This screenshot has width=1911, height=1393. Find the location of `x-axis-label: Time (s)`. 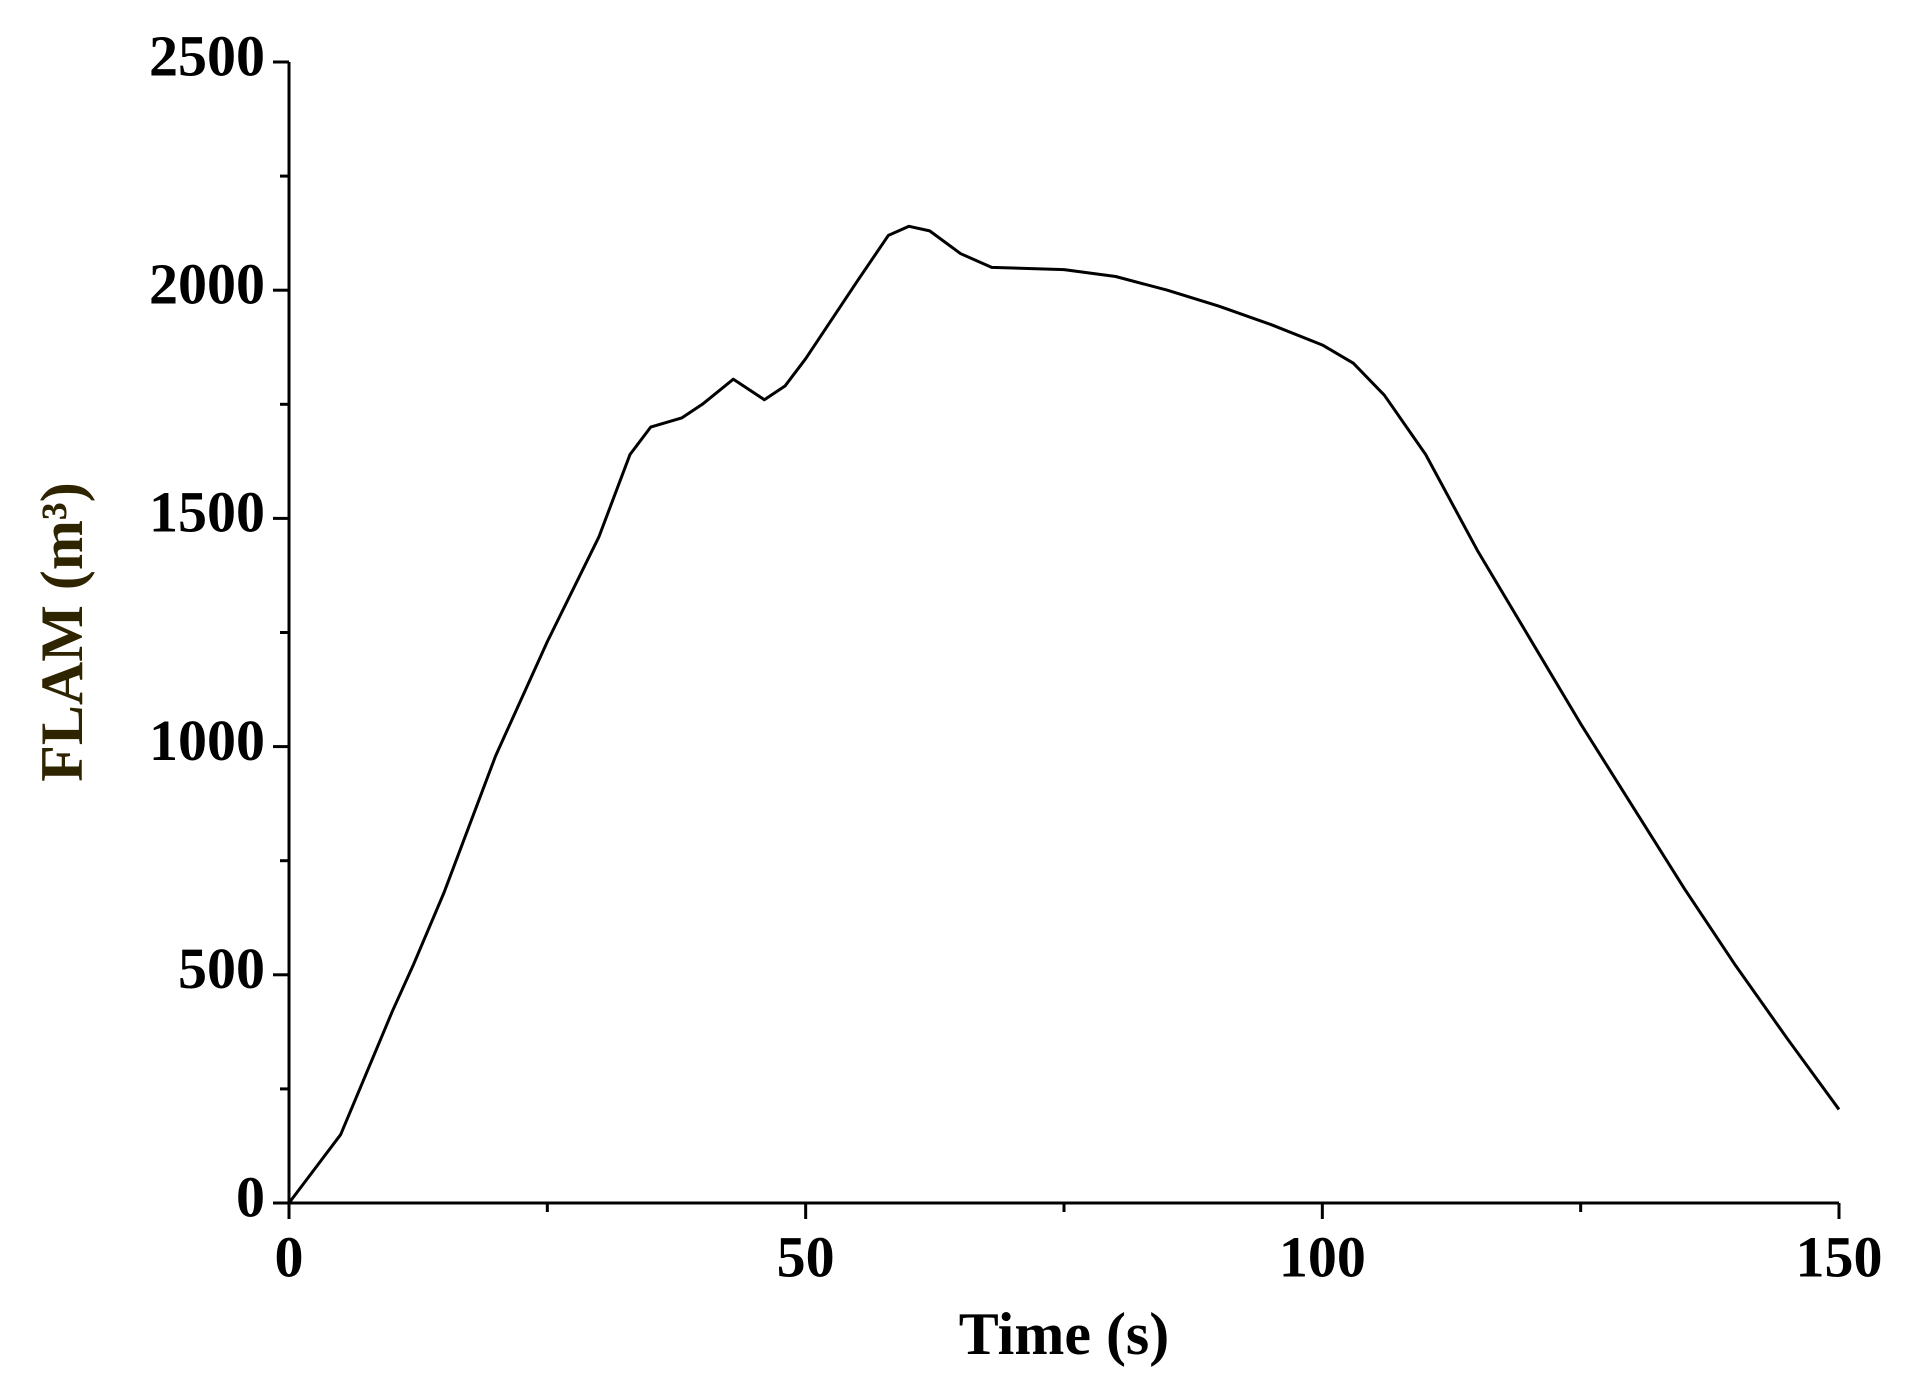

x-axis-label: Time (s) is located at coordinates (1064, 1334).